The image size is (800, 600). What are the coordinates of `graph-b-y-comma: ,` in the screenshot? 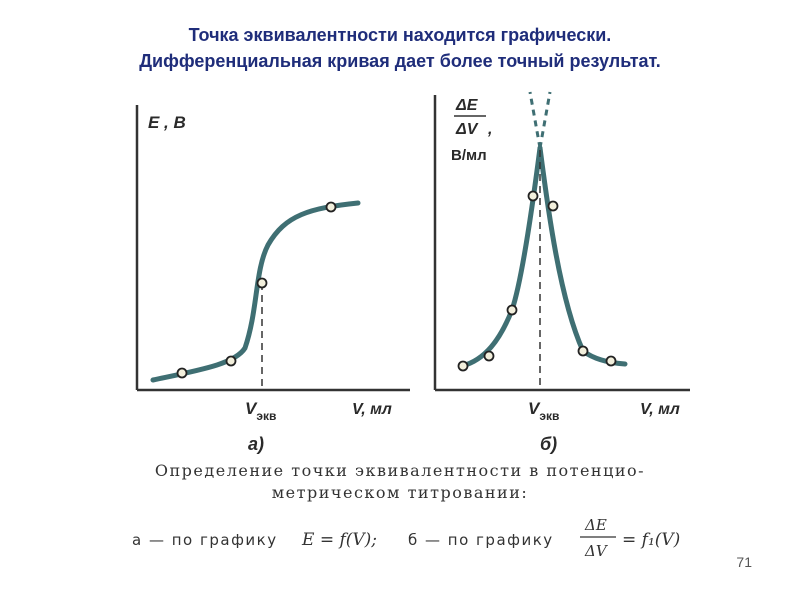 It's located at (489, 129).